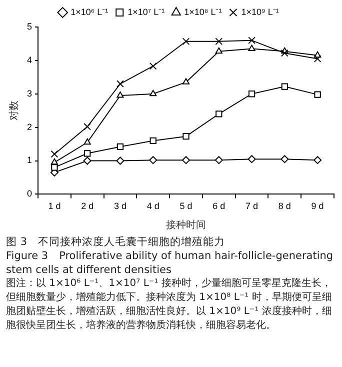 This screenshot has width=342, height=367. Describe the element at coordinates (116, 242) in the screenshot. I see `text: 图 3 不同接种浓度人毛囊干细胞的增殖能力` at that location.